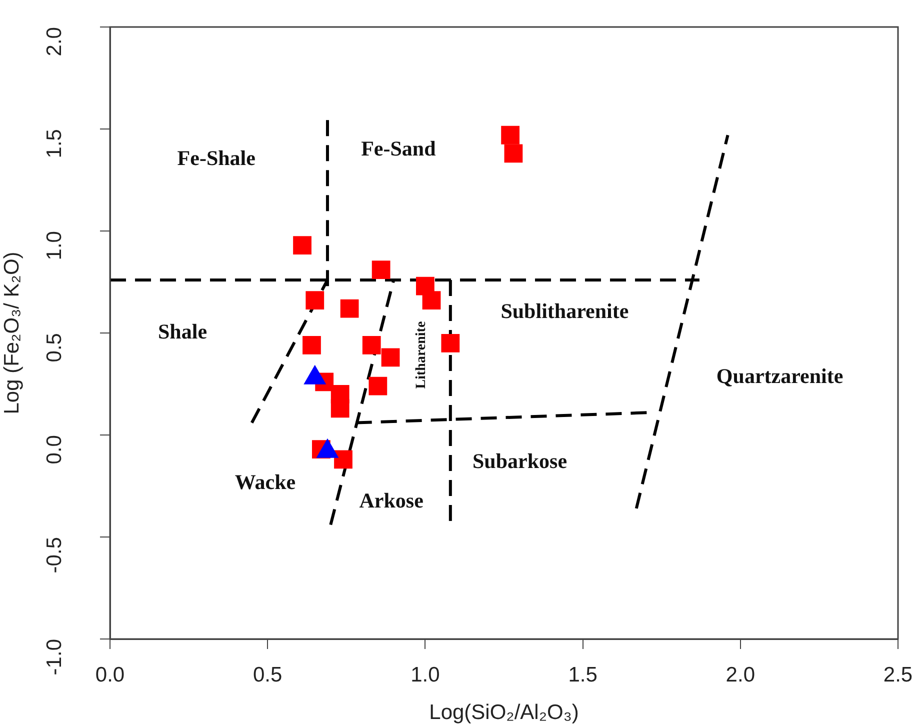 Image resolution: width=913 pixels, height=726 pixels. Describe the element at coordinates (267, 674) in the screenshot. I see `x-tick-label: 0.5` at that location.